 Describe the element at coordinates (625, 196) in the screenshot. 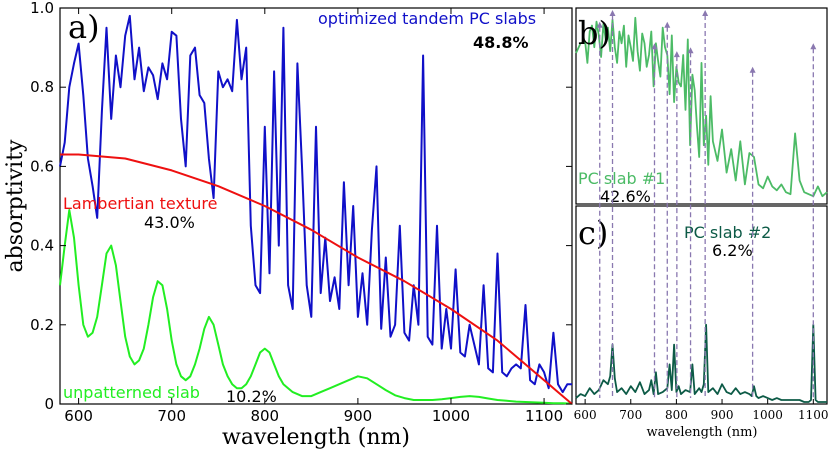

I see `slab1-summary: 42.6%` at that location.